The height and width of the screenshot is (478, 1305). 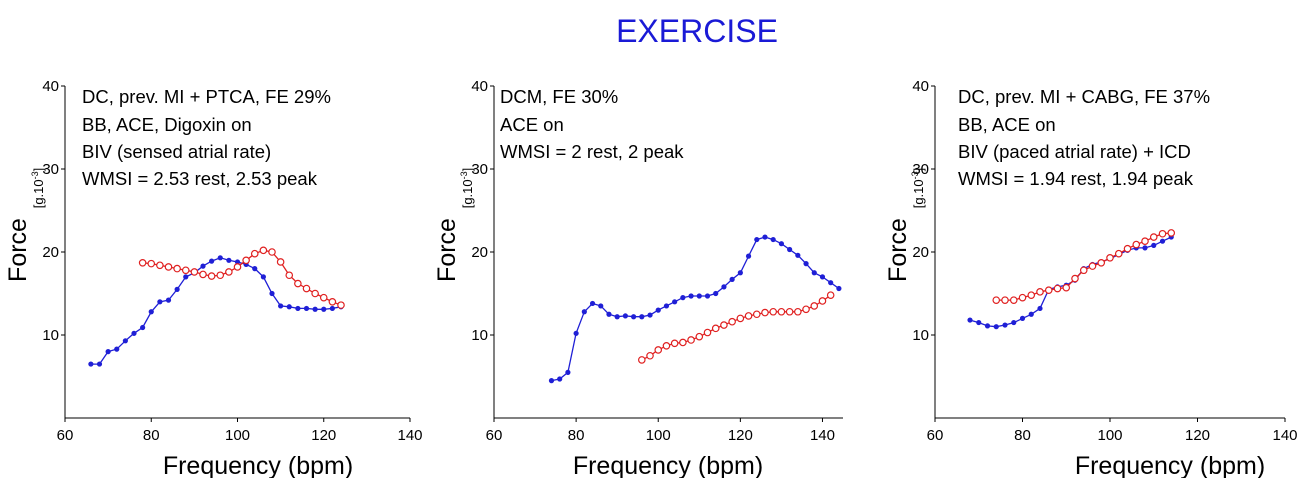 What do you see at coordinates (323, 435) in the screenshot?
I see `x-tick-label: 120` at bounding box center [323, 435].